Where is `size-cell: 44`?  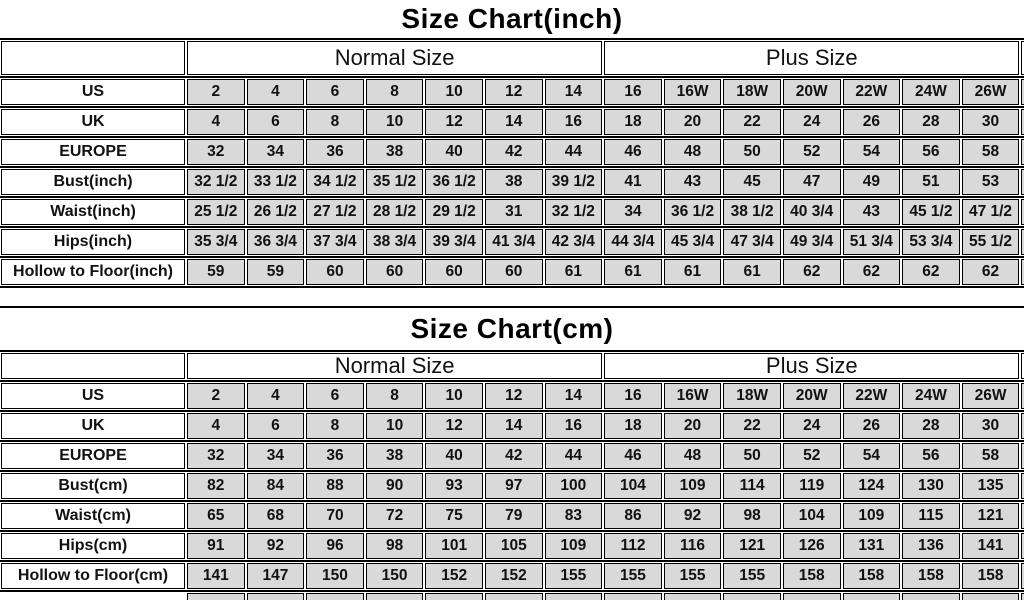
size-cell: 44 is located at coordinates (573, 152).